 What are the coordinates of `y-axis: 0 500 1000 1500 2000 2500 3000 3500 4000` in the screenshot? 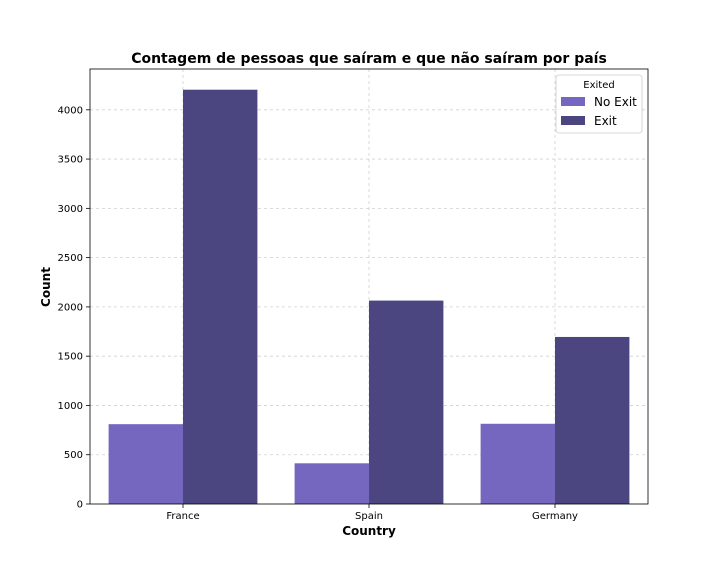 It's located at (74, 308).